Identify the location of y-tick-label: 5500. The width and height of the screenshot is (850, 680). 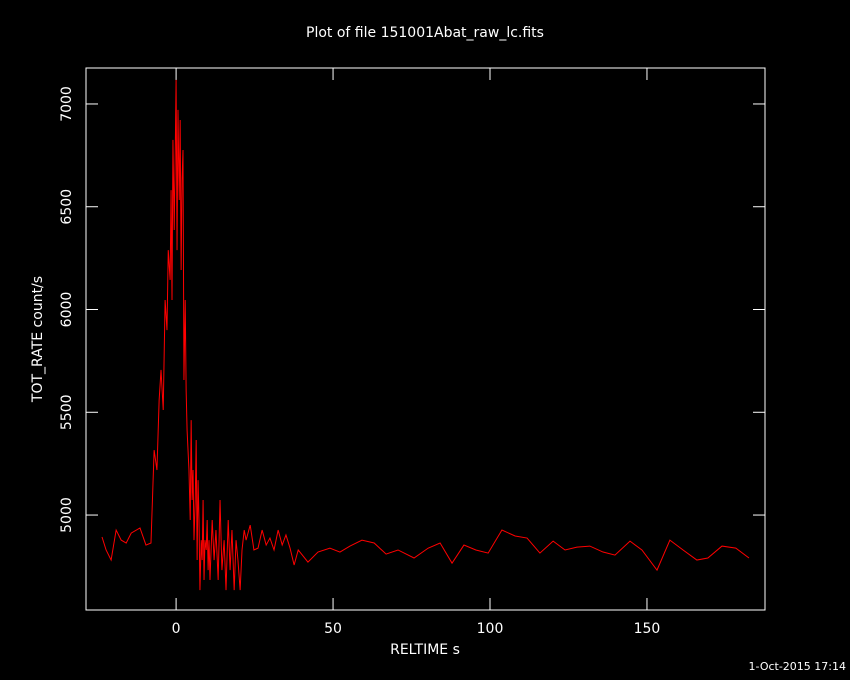
(67, 412).